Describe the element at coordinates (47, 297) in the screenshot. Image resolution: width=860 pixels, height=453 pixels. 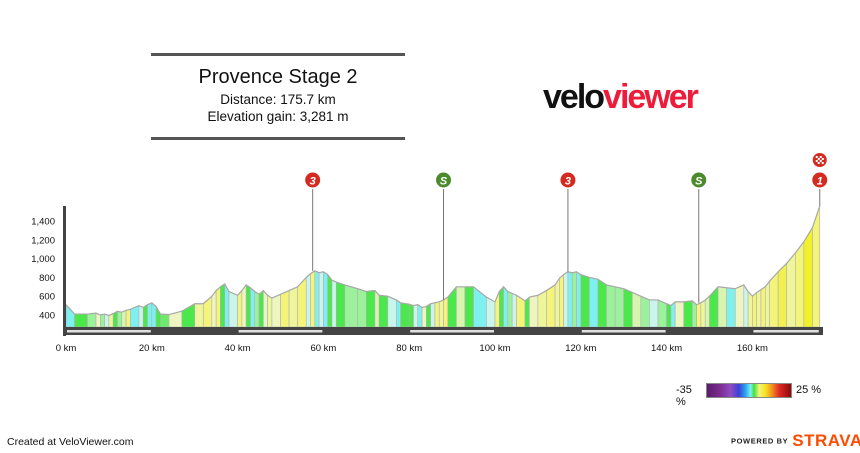
I see `y-tick-label: 600` at that location.